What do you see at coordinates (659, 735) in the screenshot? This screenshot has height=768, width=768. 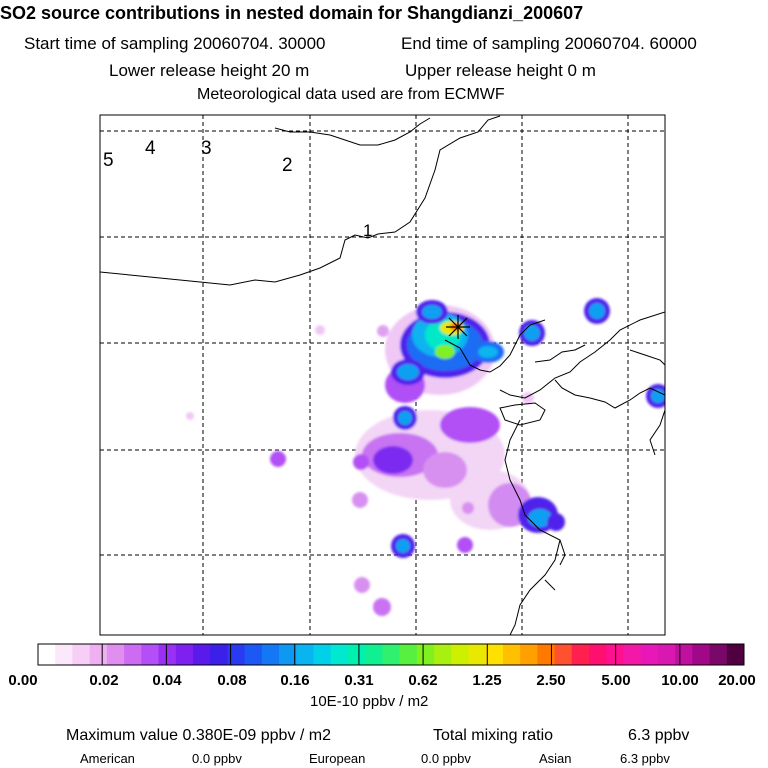 I see `total-mixing-value: 6.3 ppbv` at bounding box center [659, 735].